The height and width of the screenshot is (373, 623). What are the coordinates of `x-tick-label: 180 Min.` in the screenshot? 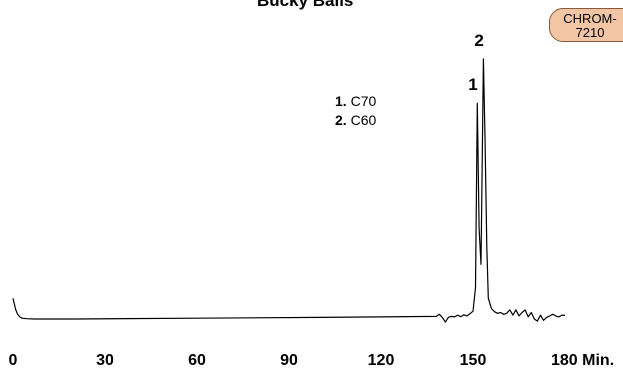 It's located at (583, 360).